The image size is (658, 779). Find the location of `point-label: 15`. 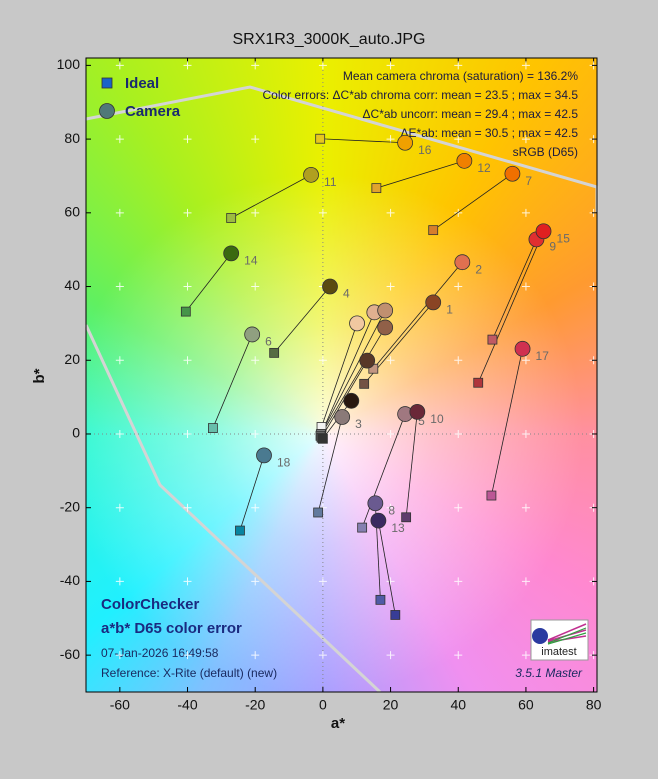

point-label: 15 is located at coordinates (564, 238).